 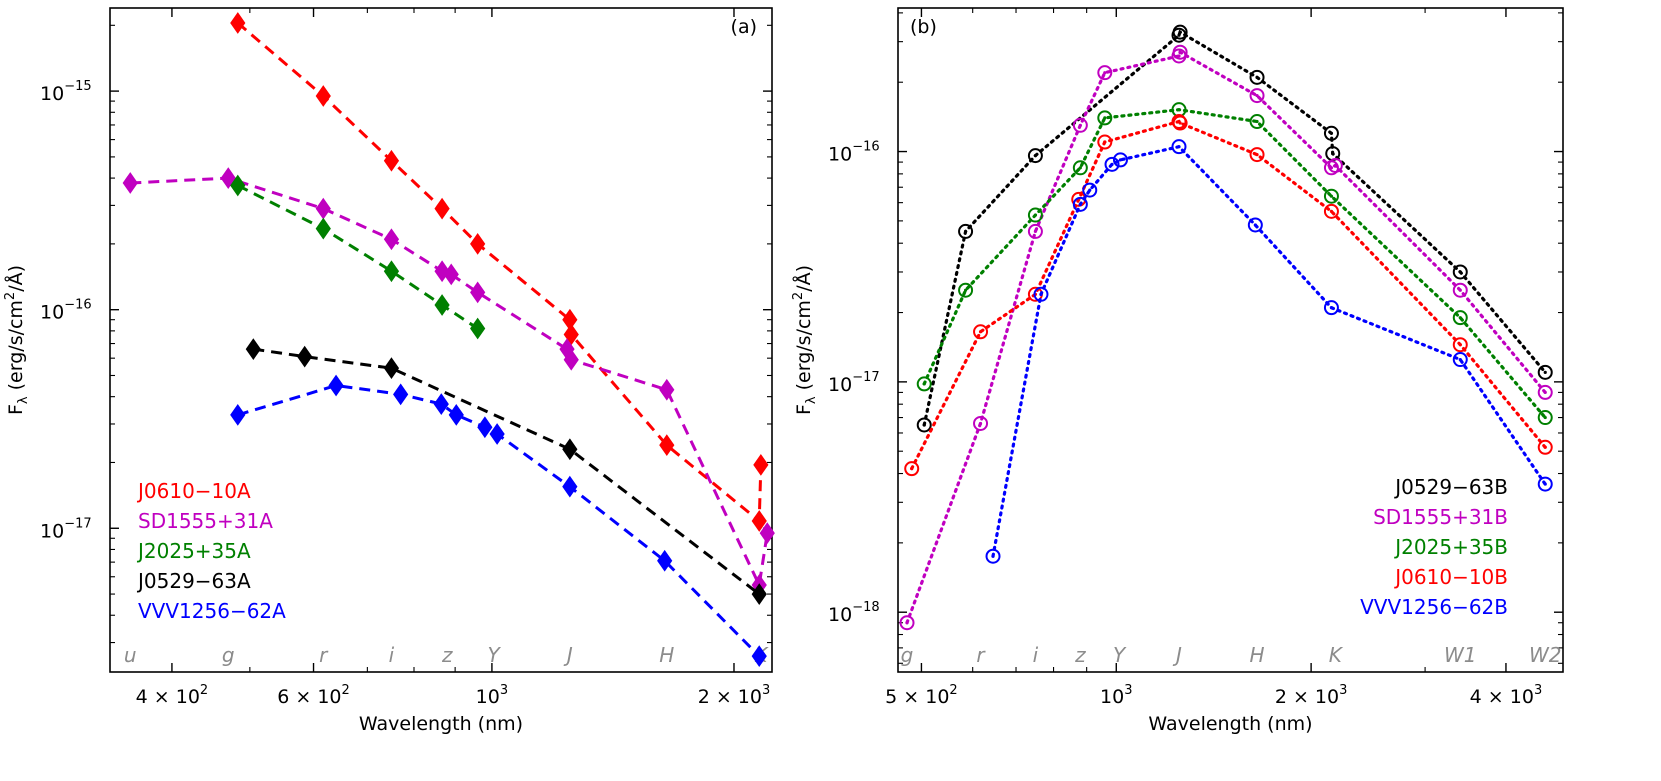 I want to click on x-axis-label: Wavelength (nm), so click(x=1230, y=724).